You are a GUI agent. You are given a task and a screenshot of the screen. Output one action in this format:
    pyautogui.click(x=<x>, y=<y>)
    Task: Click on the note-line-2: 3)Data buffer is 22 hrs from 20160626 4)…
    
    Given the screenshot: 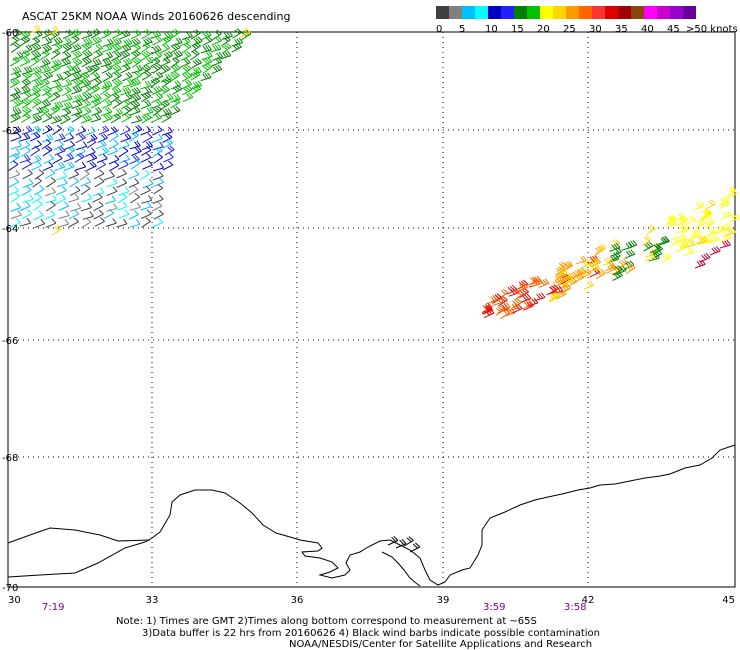 What is the action you would take?
    pyautogui.click(x=371, y=633)
    